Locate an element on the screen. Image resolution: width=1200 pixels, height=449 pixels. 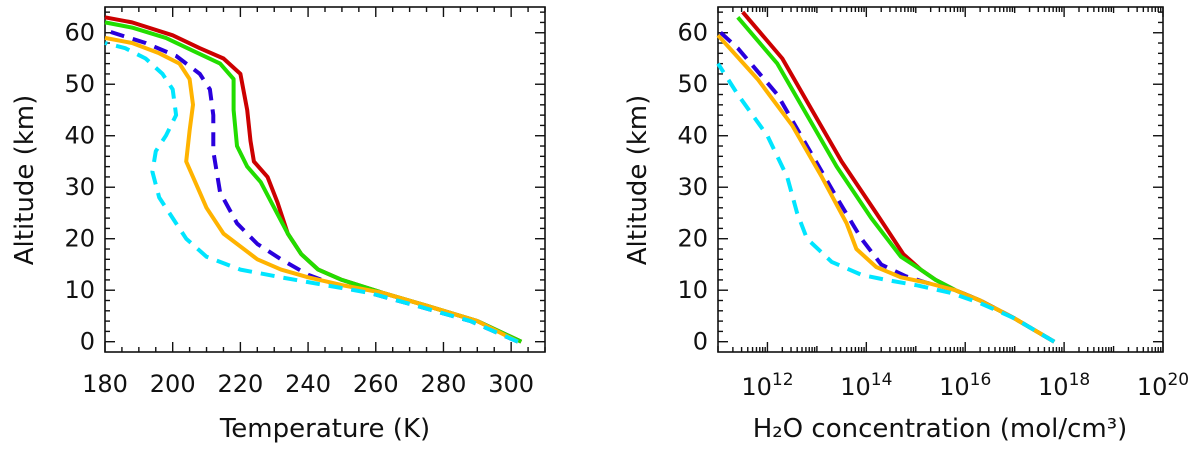
x-tick-label: 220 is located at coordinates (240, 384).